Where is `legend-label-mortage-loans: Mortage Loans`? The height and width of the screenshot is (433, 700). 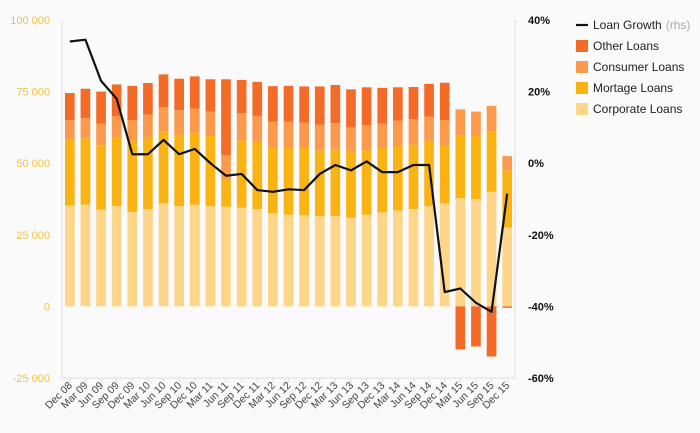
legend-label-mortage-loans: Mortage Loans is located at coordinates (633, 88).